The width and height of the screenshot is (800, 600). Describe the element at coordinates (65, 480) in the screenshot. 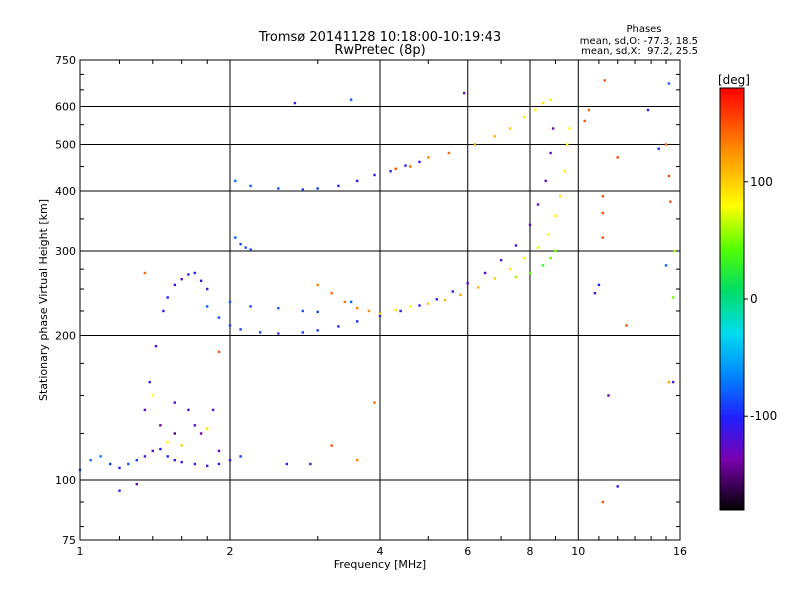

I see `y-tick-label: 100` at that location.